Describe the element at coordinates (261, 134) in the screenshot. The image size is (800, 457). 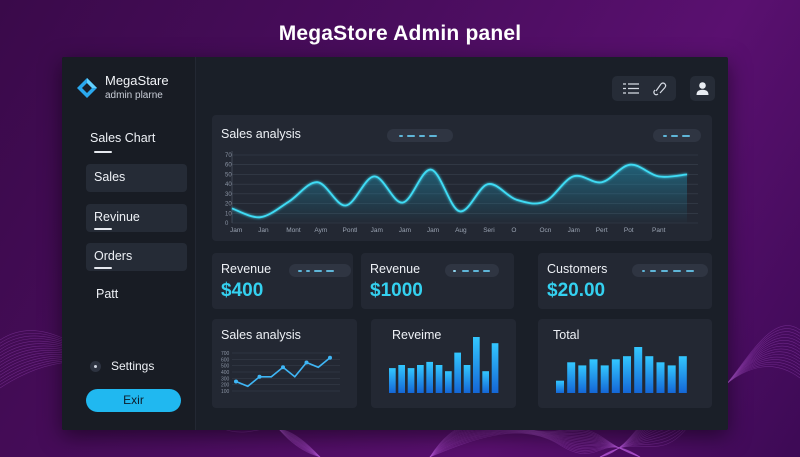
I see `sales-chart-title: Sales analysis` at that location.